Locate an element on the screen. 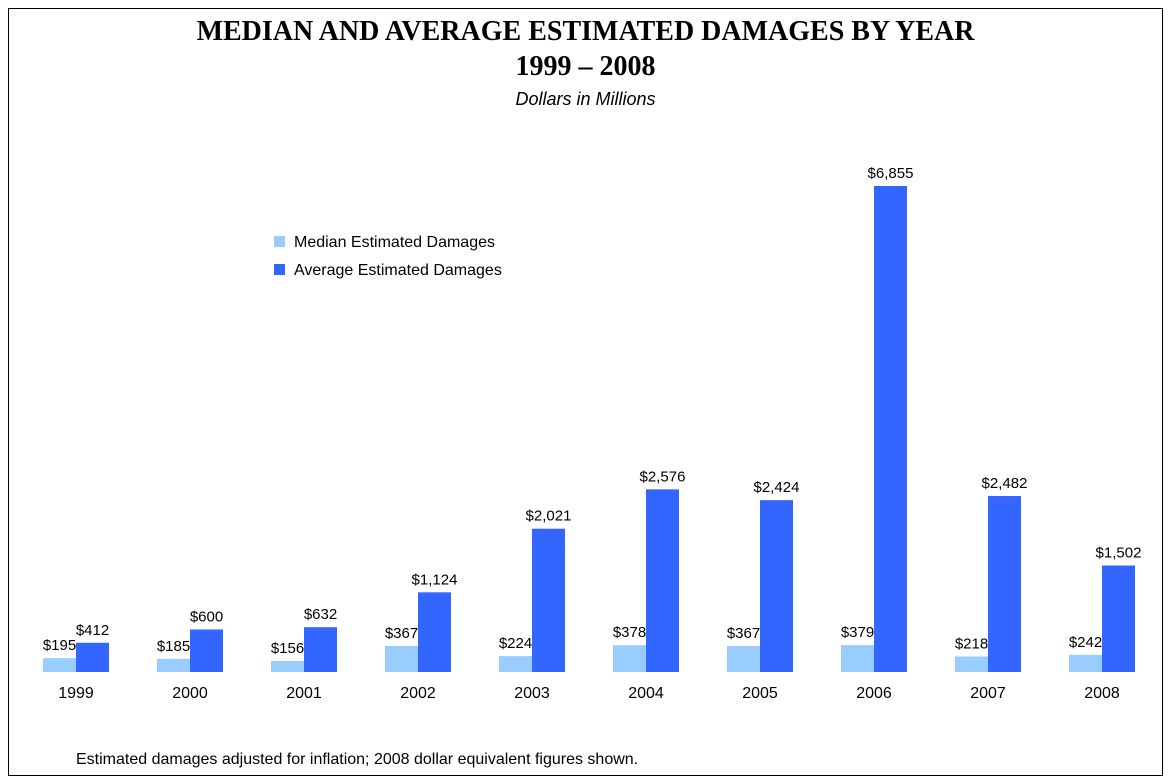 The height and width of the screenshot is (784, 1171). average-bar-2001 is located at coordinates (320, 649).